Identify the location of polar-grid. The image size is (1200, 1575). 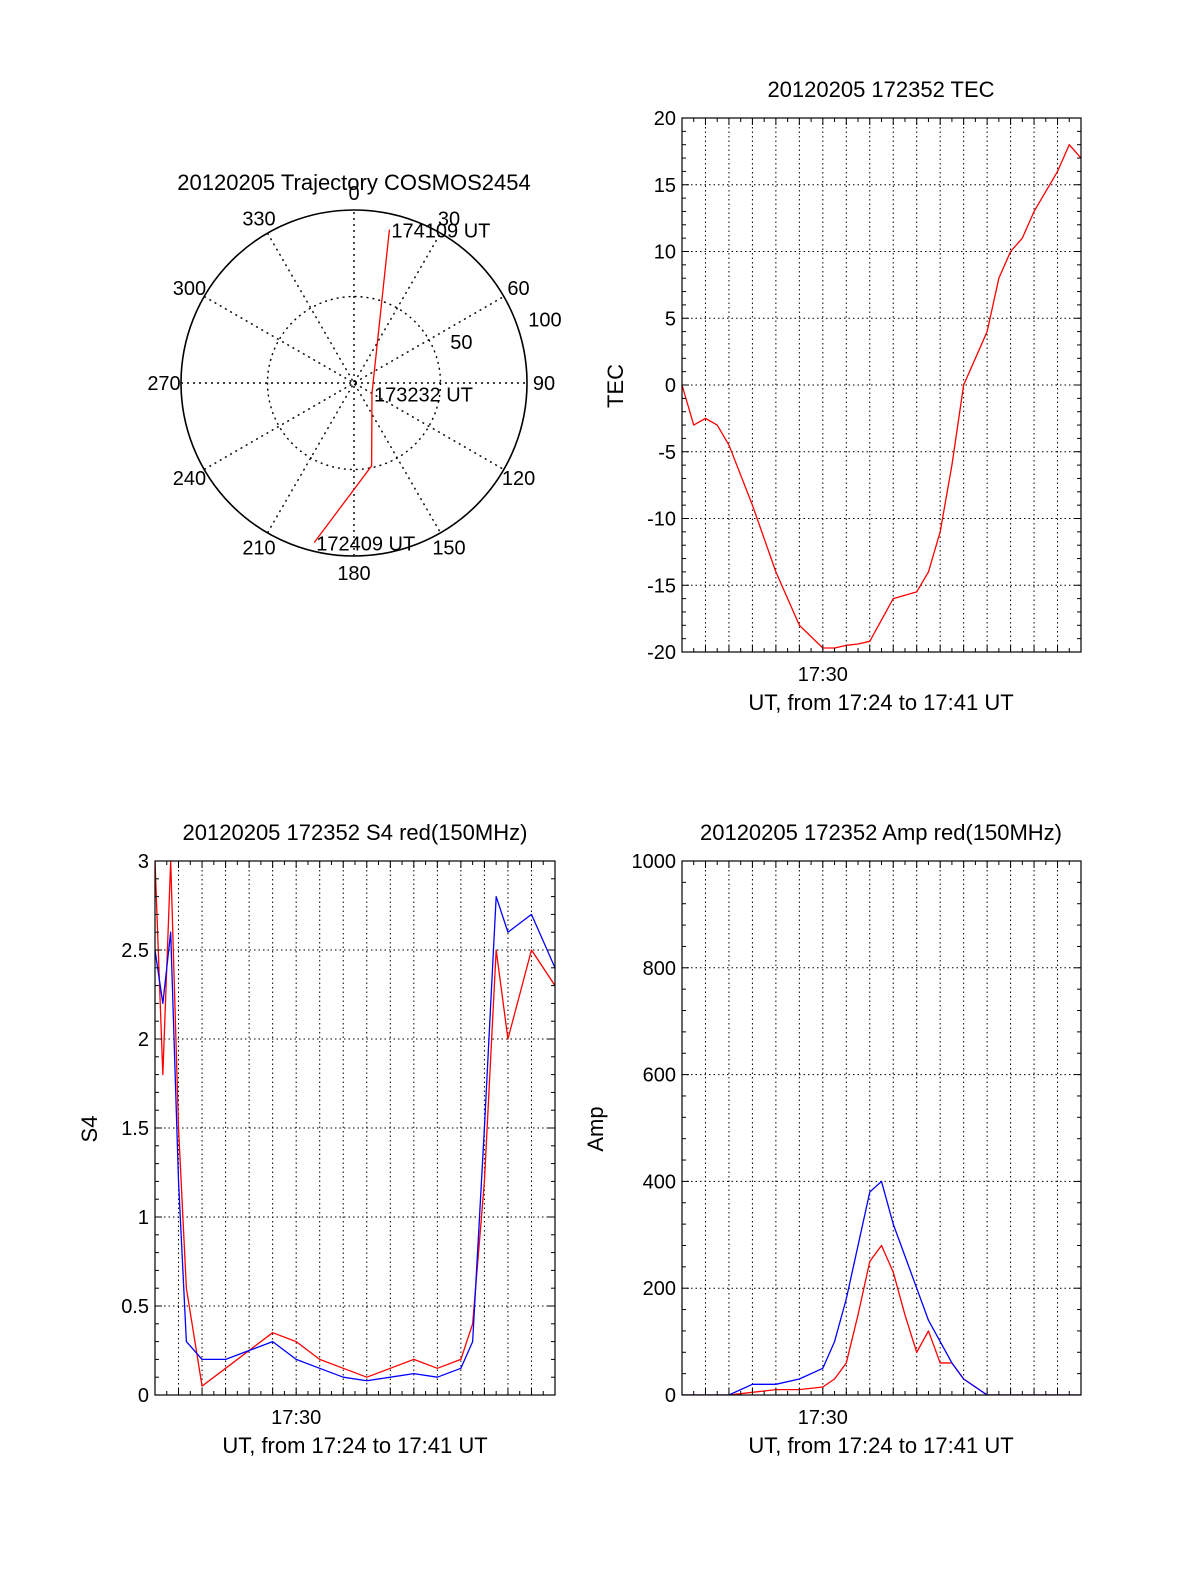
(354, 383).